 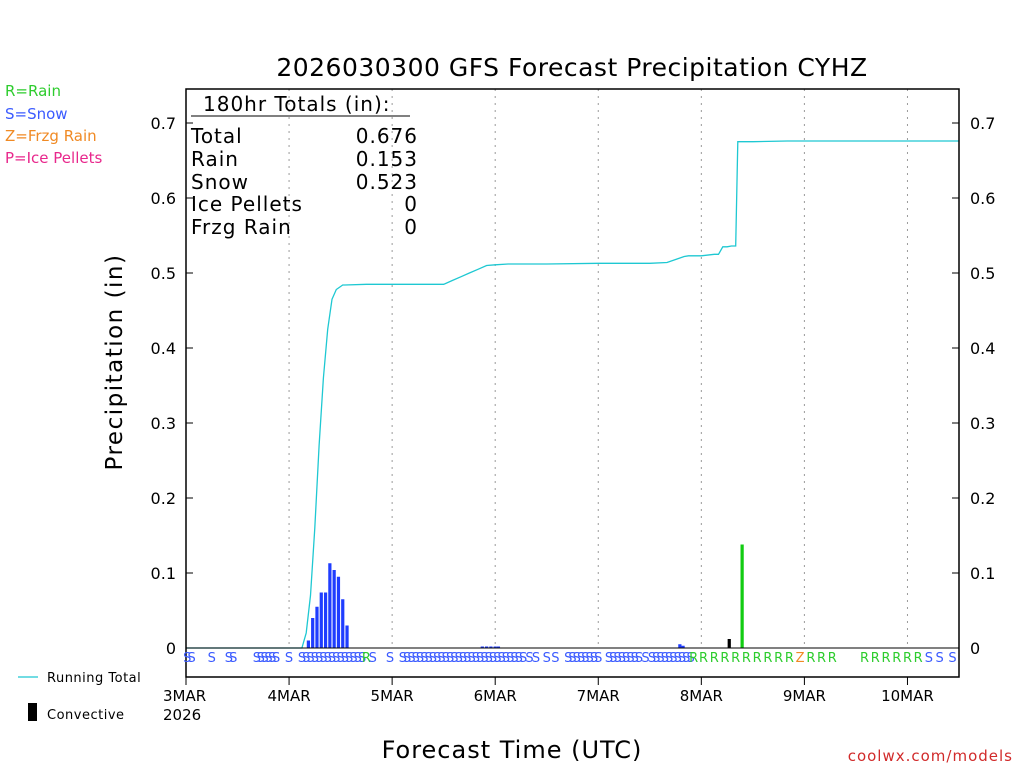 What do you see at coordinates (982, 573) in the screenshot?
I see `y-tick-label-right: 0.1` at bounding box center [982, 573].